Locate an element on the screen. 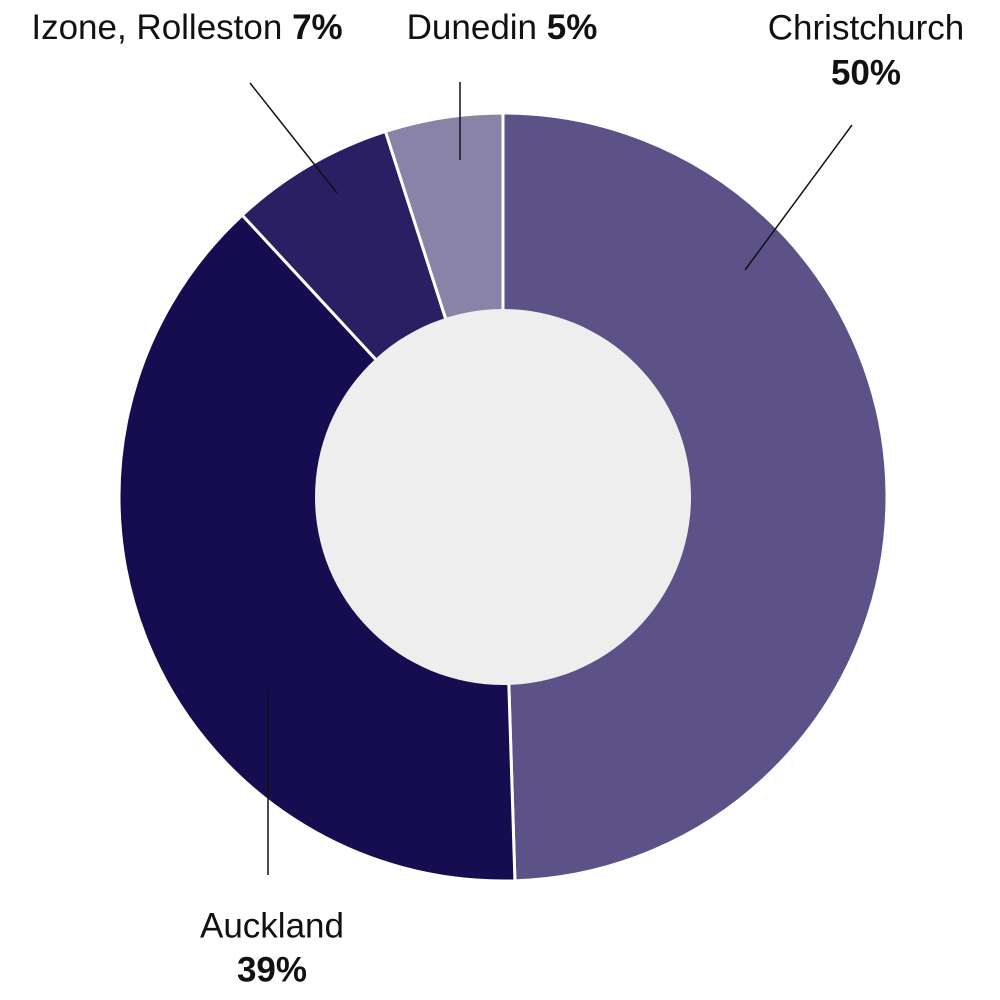 This screenshot has height=1000, width=1000. slice-label-group: Izone, Rolleston 7% is located at coordinates (186, 27).